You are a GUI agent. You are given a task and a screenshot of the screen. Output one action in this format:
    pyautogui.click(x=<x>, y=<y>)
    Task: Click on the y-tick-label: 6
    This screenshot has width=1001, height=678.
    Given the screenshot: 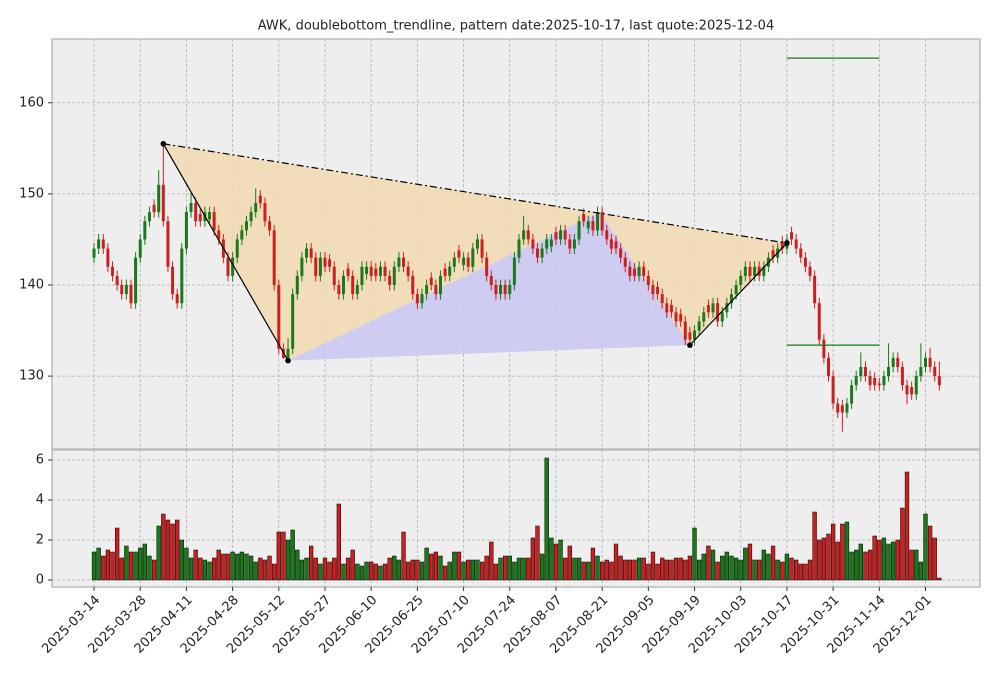 What is the action you would take?
    pyautogui.click(x=40, y=460)
    